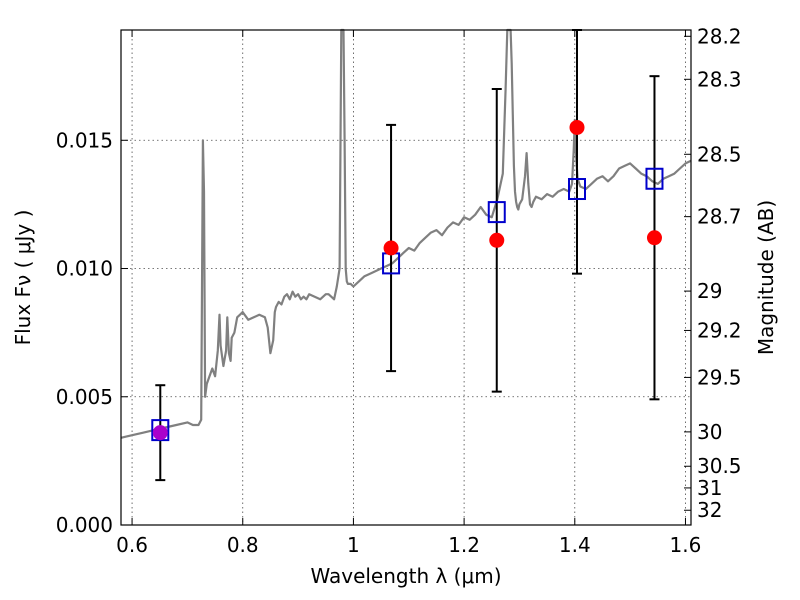 This screenshot has height=600, width=800. What do you see at coordinates (719, 377) in the screenshot?
I see `right-tick-label: 29.5` at bounding box center [719, 377].